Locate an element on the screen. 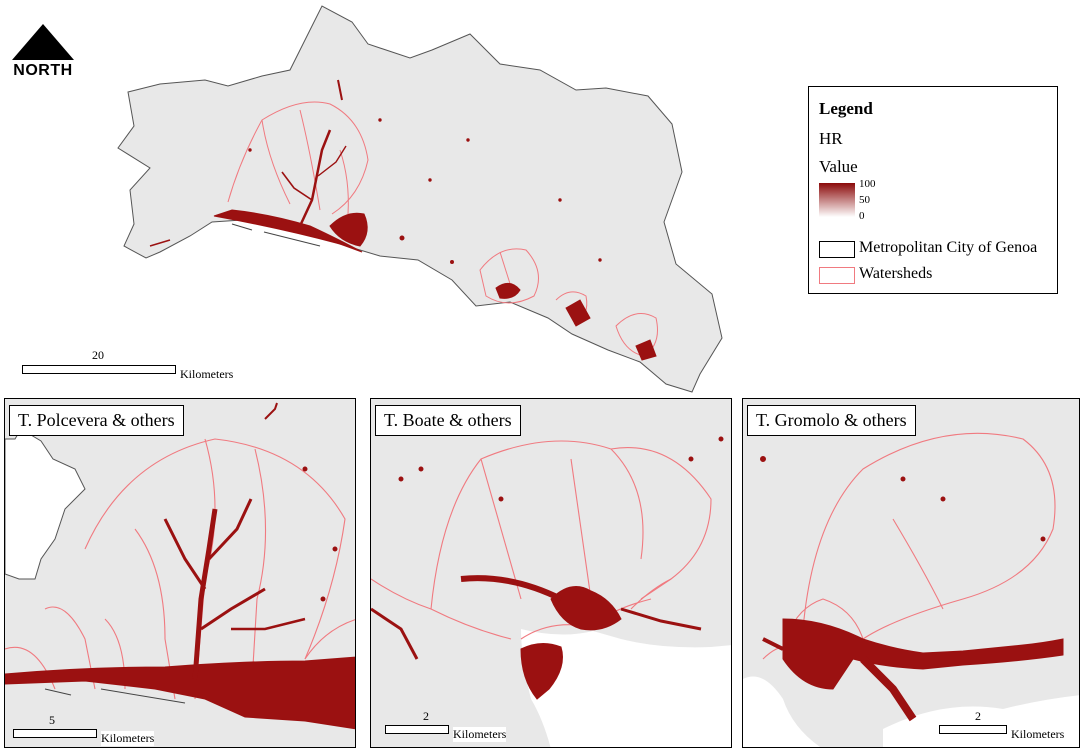 The width and height of the screenshot is (1084, 756). watersheds is located at coordinates (442, 229).